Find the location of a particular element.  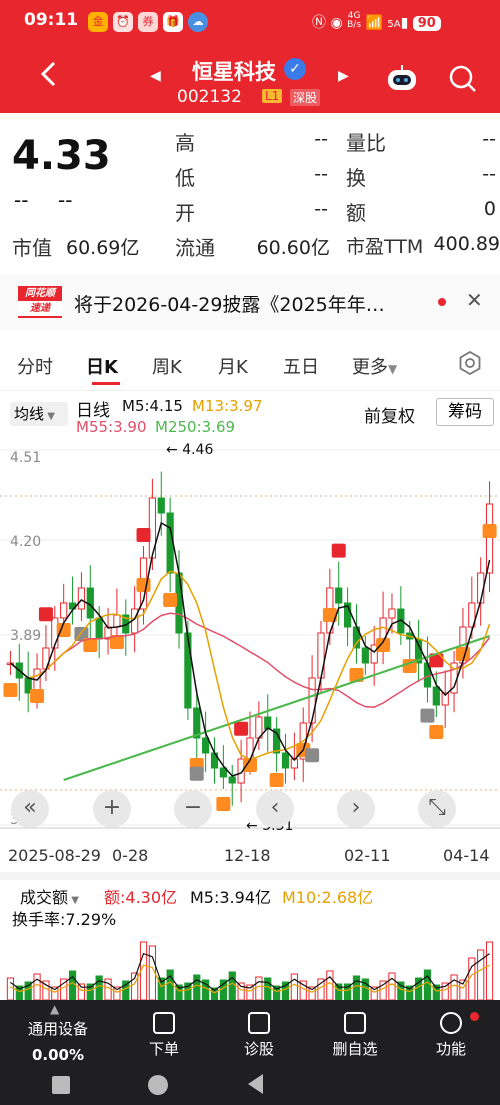

open-value: -- is located at coordinates (321, 209).